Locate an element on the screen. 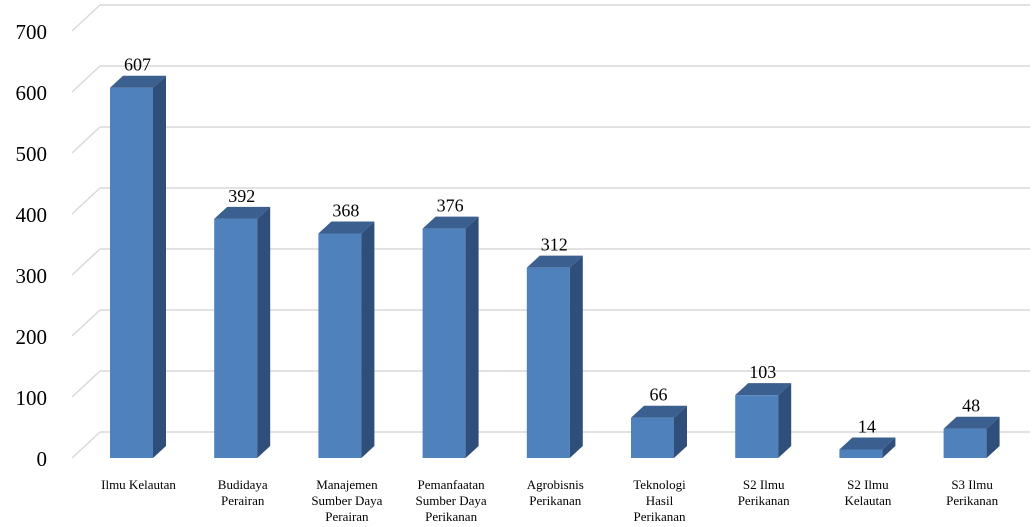  x-tick-label: Agrobisnis Perikanan is located at coordinates (555, 492).